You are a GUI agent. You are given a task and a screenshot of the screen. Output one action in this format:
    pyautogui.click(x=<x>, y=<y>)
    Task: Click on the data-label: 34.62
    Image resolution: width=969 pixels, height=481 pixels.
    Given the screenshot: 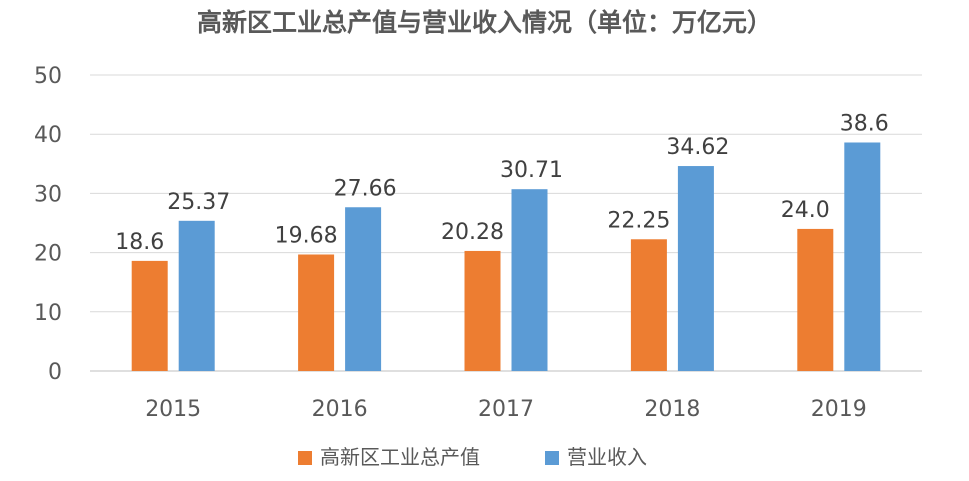 What is the action you would take?
    pyautogui.click(x=697, y=147)
    